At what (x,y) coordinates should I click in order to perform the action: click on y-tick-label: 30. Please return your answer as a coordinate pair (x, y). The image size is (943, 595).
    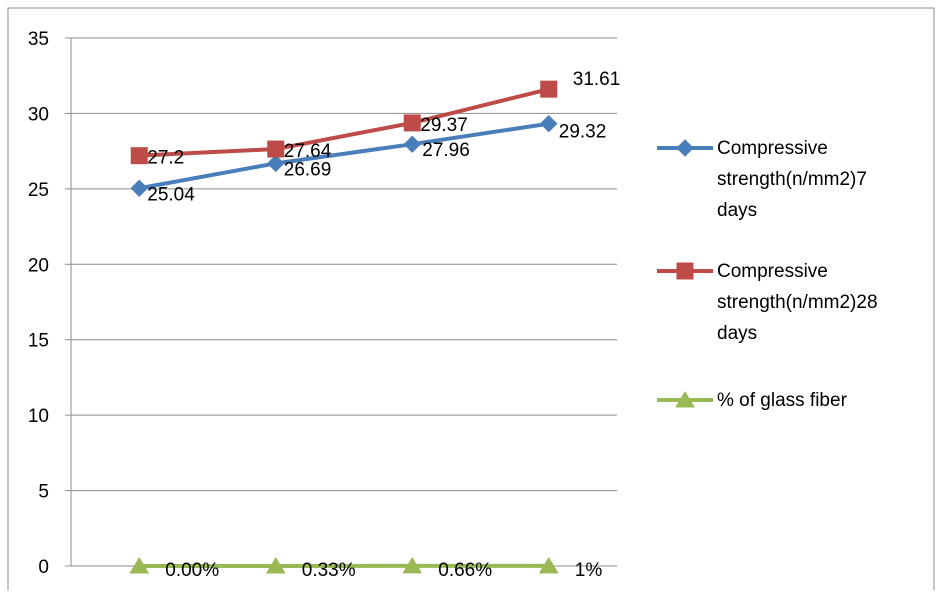
    Looking at the image, I should click on (38, 114).